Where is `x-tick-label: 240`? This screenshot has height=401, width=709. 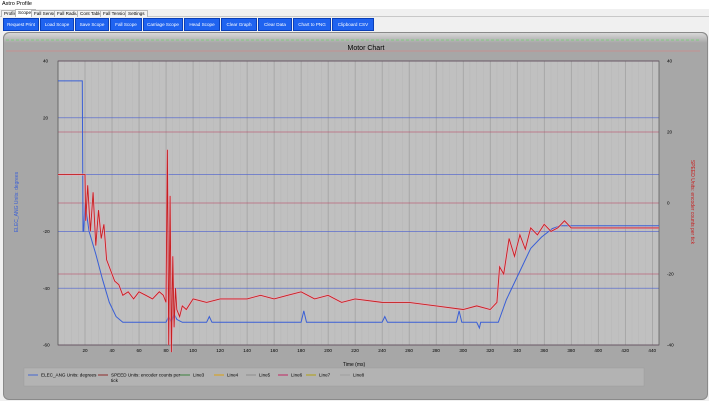
x-tick-label: 240 is located at coordinates (382, 350).